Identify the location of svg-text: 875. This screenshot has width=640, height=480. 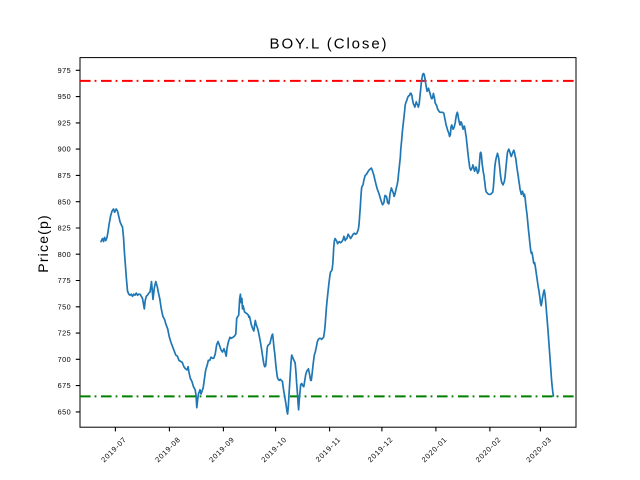
(65, 175).